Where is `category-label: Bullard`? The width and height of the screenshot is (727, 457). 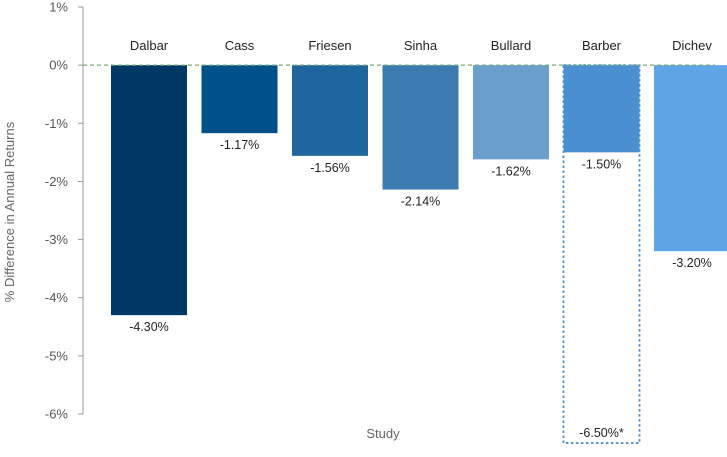
category-label: Bullard is located at coordinates (511, 45).